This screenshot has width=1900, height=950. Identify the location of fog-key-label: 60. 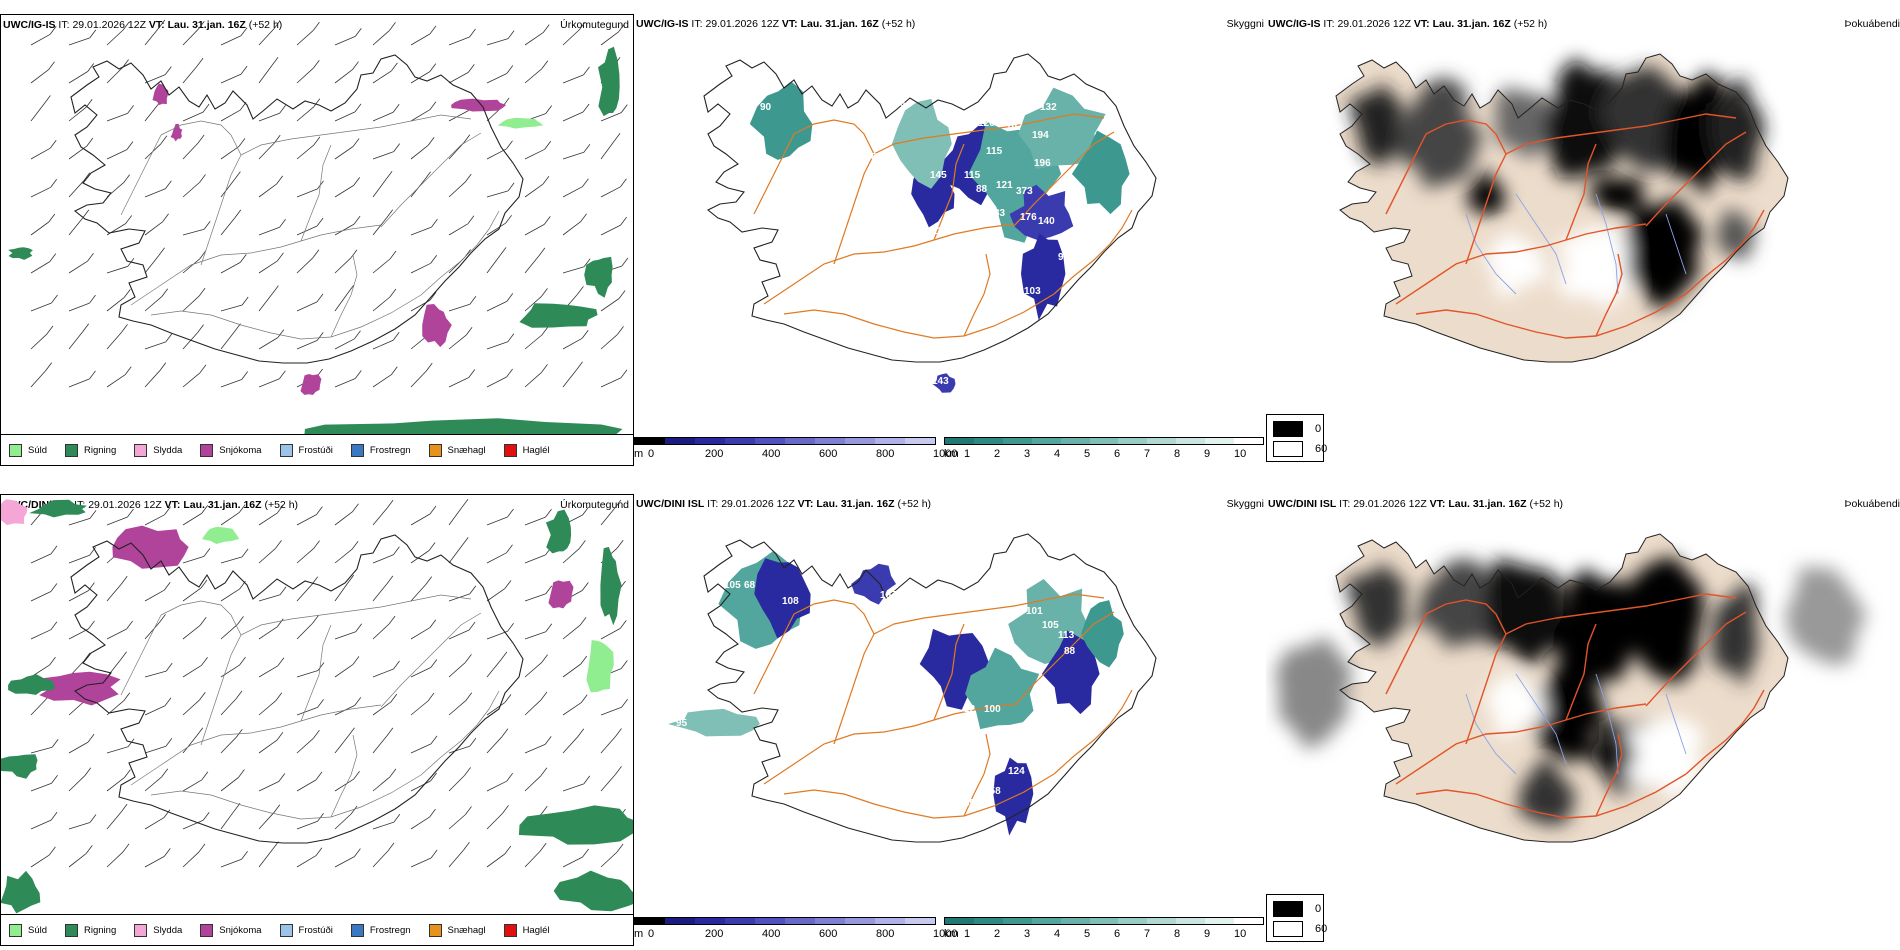
(1321, 449).